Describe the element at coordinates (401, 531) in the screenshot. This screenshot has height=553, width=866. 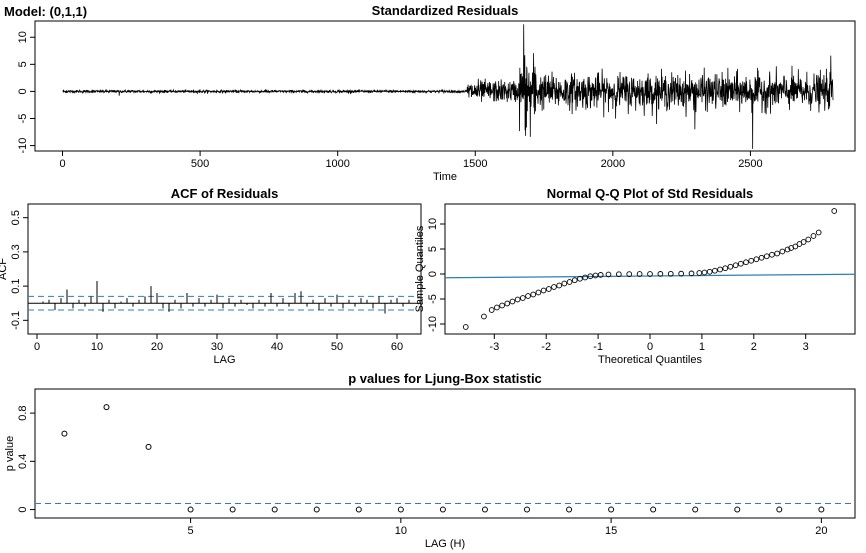
I see `ljung-x-tick-label: 10` at that location.